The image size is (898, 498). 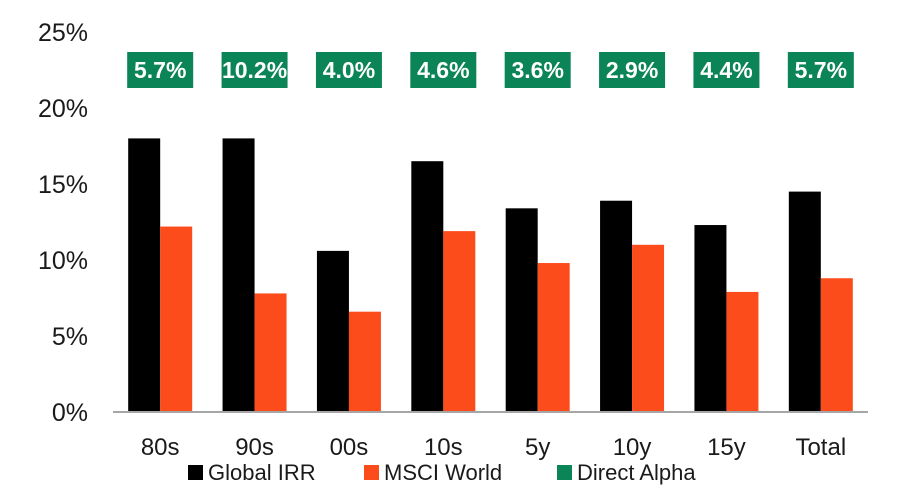 I want to click on x-axis: 80s 90s 00s 10s 5y 10y 15y Total, so click(x=493, y=447).